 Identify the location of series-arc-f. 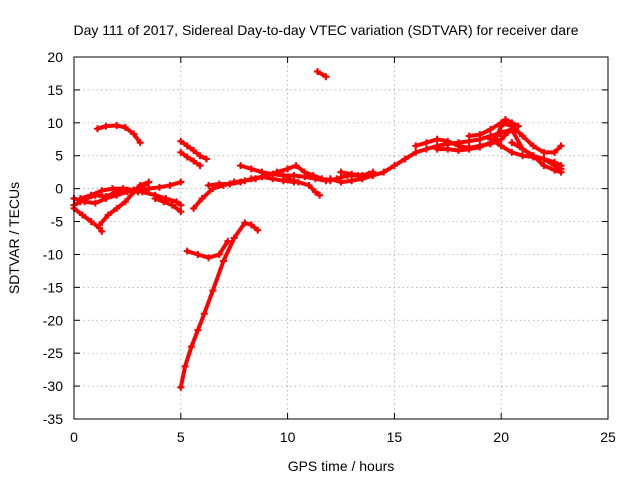
(118, 134).